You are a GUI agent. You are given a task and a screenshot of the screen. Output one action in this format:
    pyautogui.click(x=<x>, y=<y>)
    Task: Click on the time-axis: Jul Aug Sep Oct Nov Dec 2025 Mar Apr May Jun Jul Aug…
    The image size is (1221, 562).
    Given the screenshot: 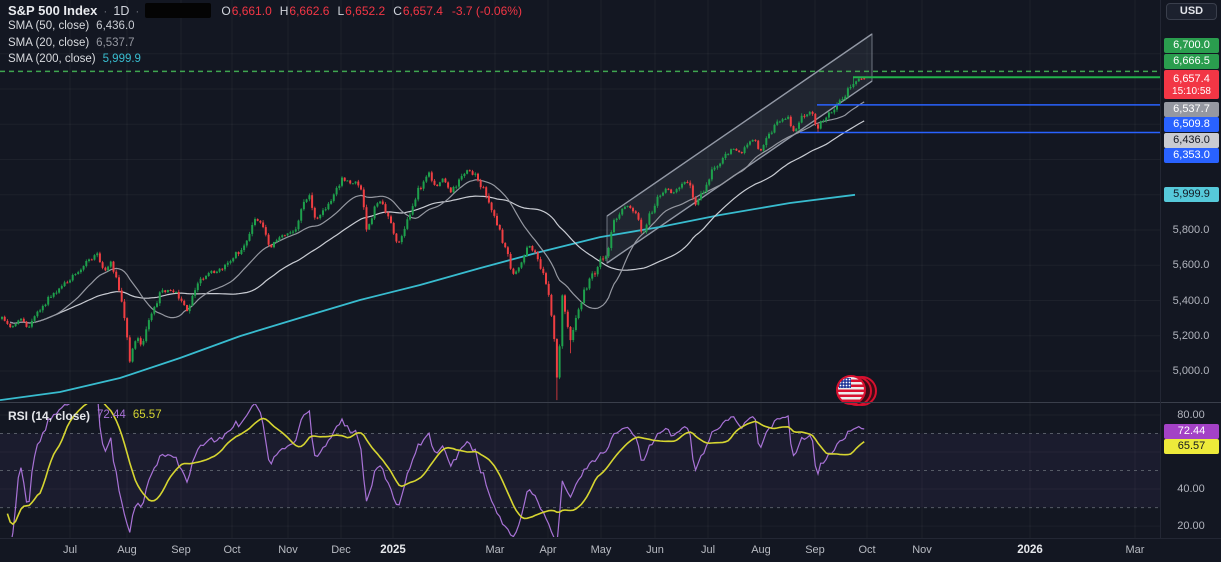 What is the action you would take?
    pyautogui.click(x=610, y=550)
    